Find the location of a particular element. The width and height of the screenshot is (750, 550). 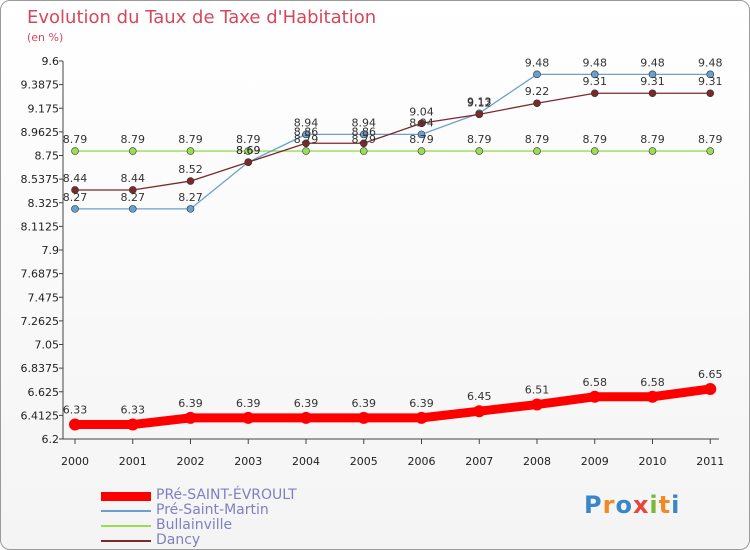

data-label: 8.69 is located at coordinates (248, 150).